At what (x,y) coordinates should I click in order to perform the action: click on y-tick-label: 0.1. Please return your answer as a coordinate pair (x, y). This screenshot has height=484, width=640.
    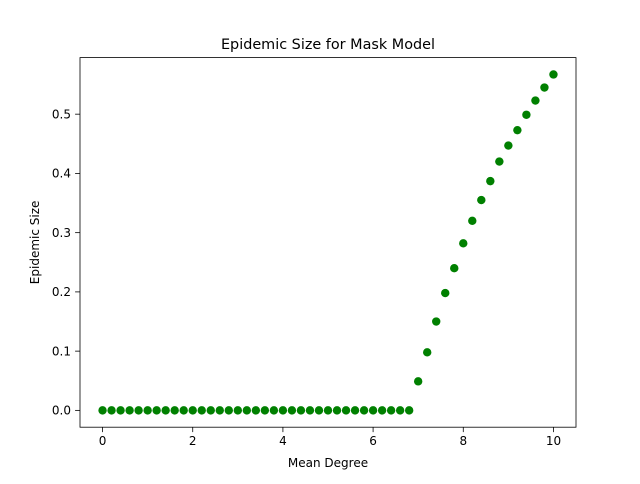
    Looking at the image, I should click on (61, 351).